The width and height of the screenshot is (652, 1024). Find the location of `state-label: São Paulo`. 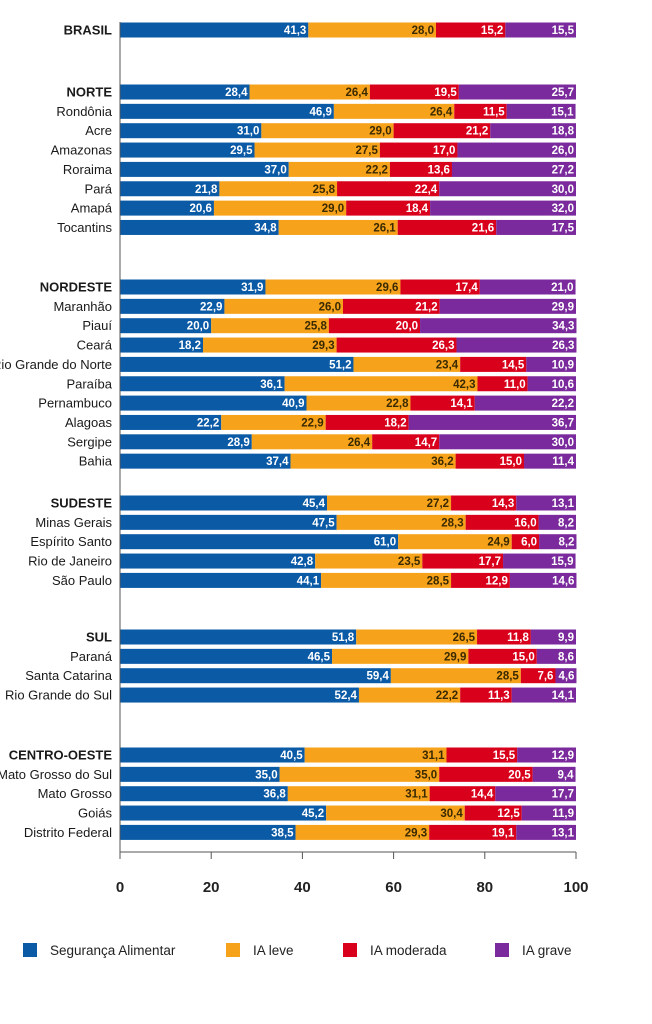

state-label: São Paulo is located at coordinates (82, 580).